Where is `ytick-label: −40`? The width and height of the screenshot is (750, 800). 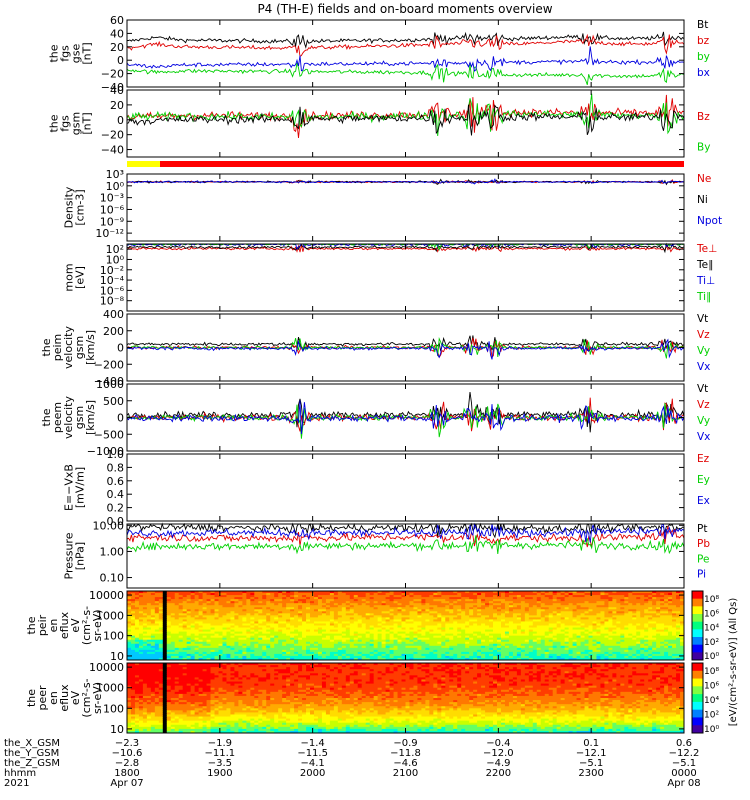
ytick-label: −40 is located at coordinates (112, 150).